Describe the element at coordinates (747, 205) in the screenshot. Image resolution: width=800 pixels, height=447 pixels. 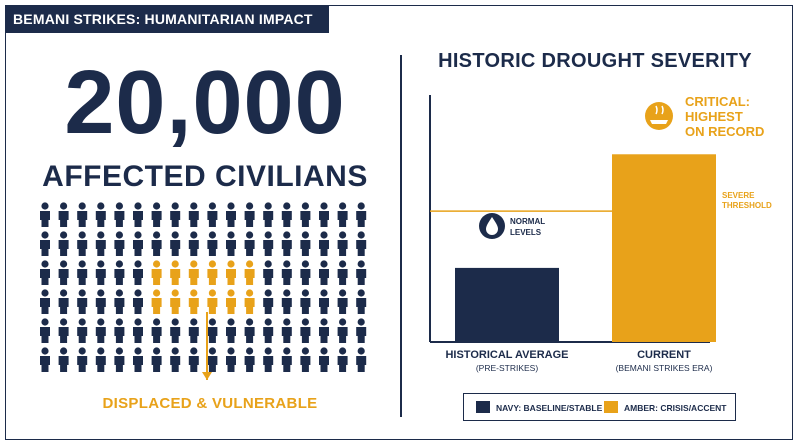
I see `threshold-label: THRESHOLD` at that location.